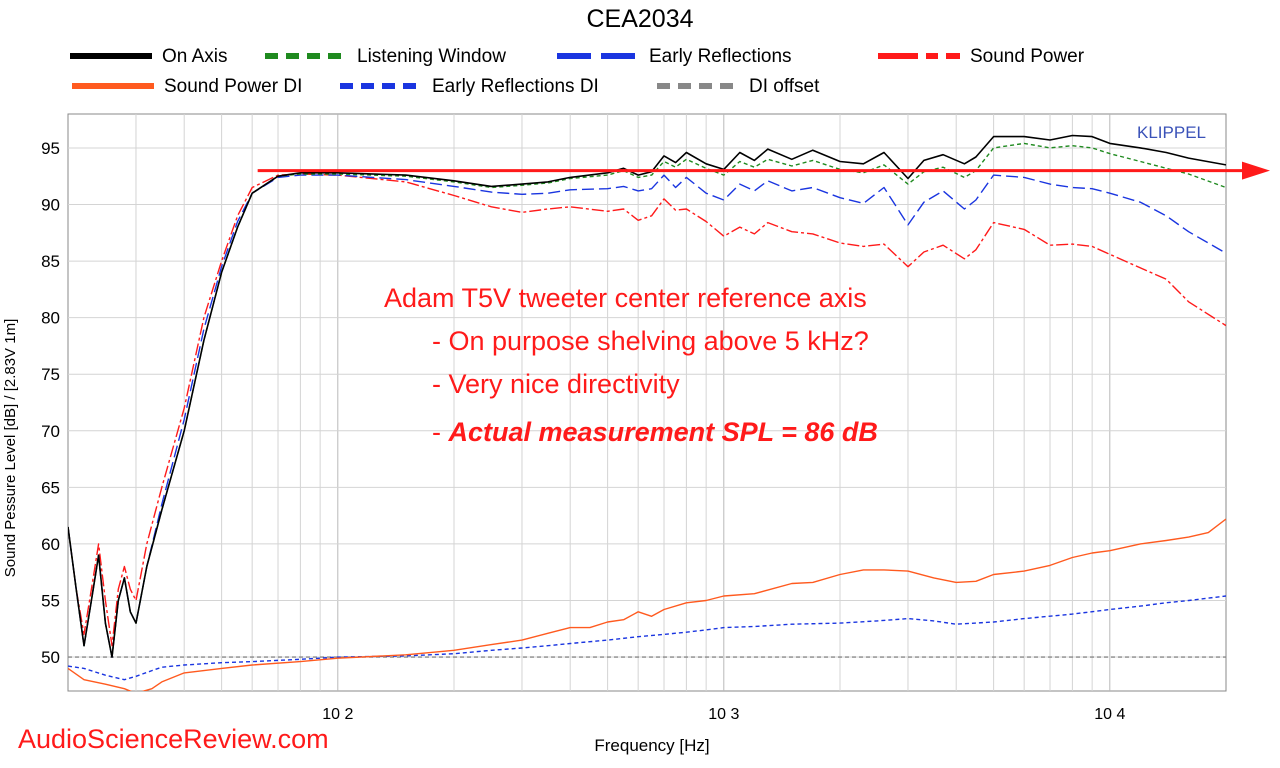  I want to click on y-tick-label: 55, so click(50, 600).